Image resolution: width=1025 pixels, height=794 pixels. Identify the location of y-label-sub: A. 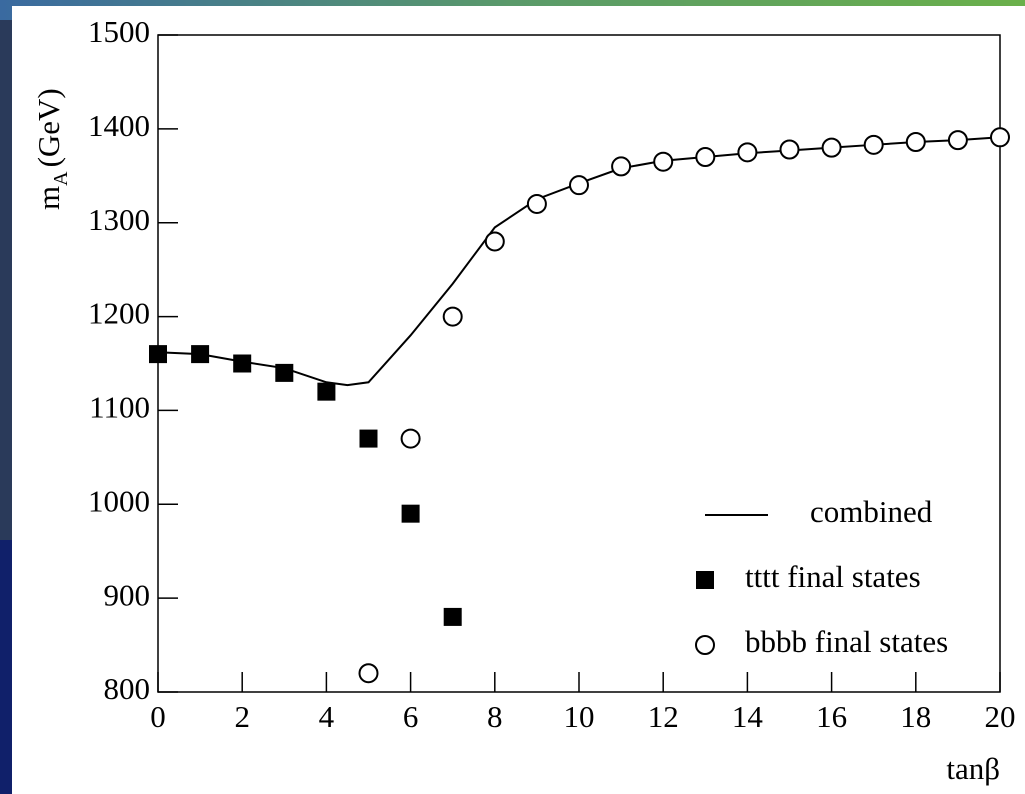
(61, 178).